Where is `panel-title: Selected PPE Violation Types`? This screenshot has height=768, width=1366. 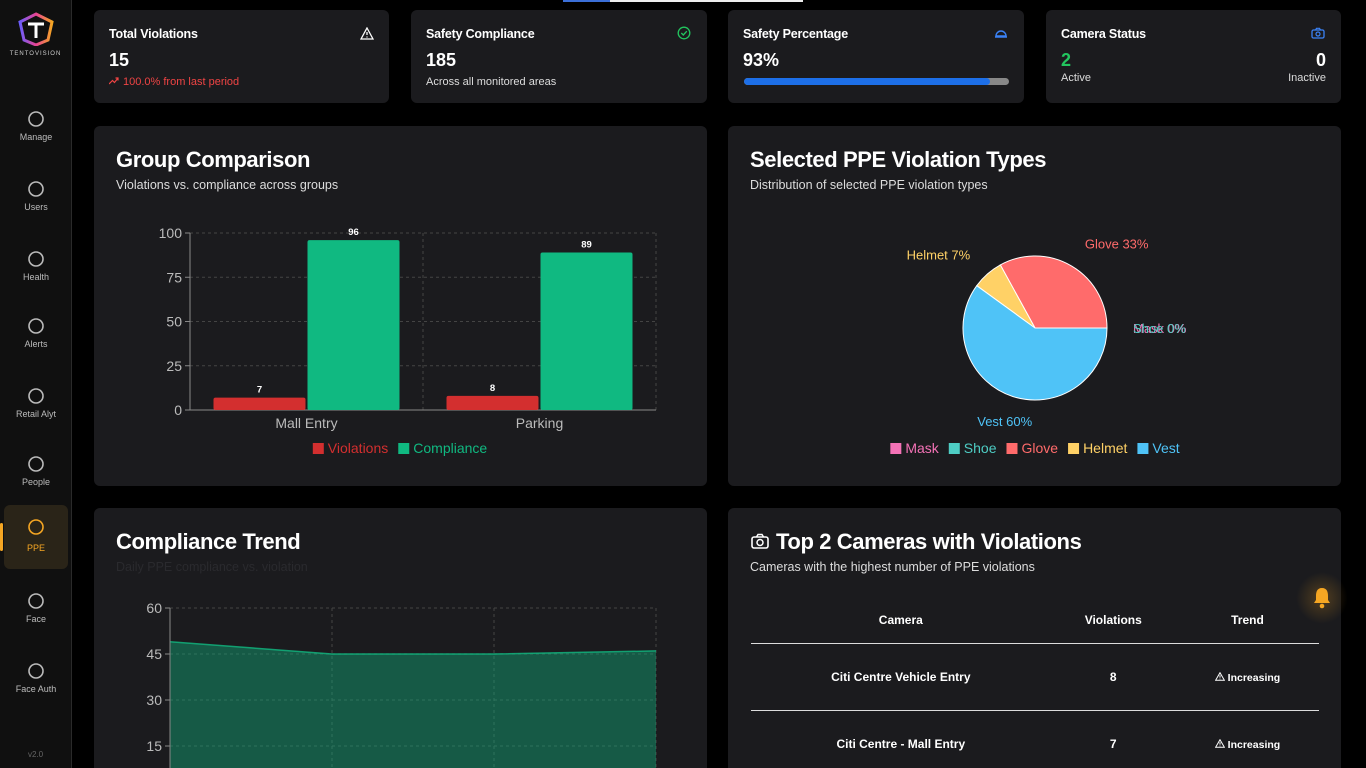 panel-title: Selected PPE Violation Types is located at coordinates (898, 159).